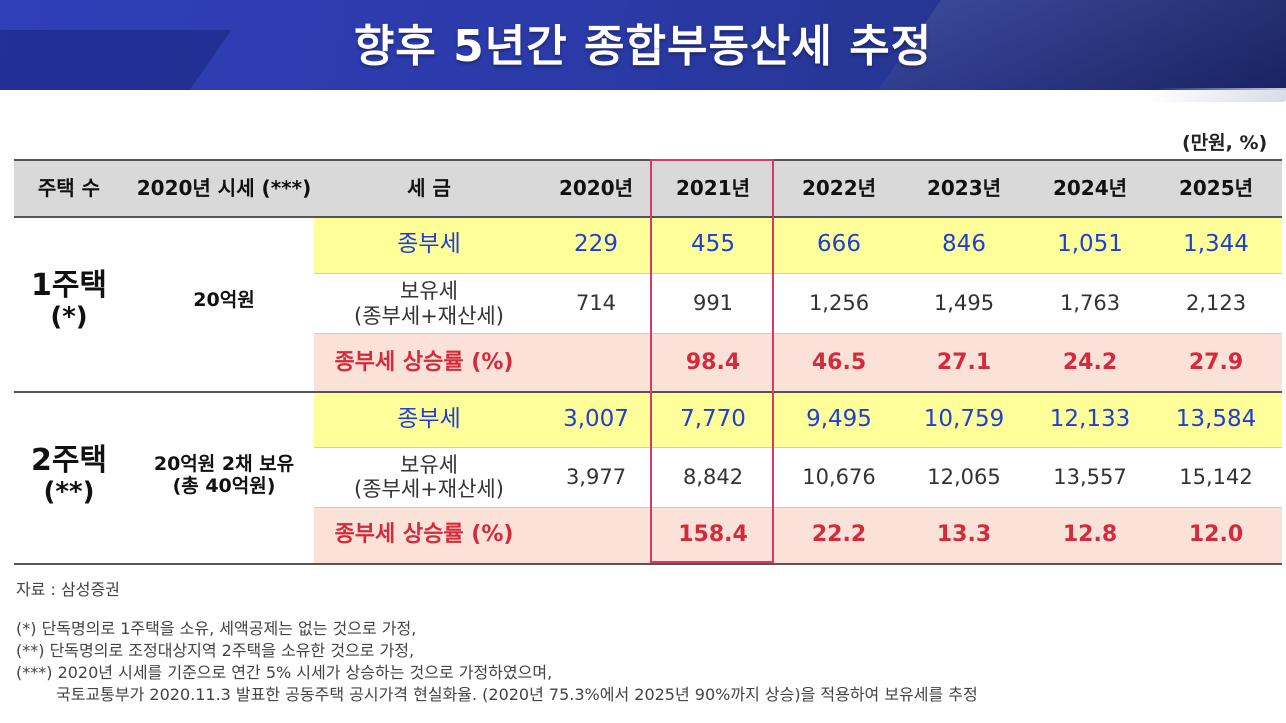 This screenshot has height=723, width=1286. Describe the element at coordinates (1216, 303) in the screenshot. I see `value-cell: 2,123` at that location.